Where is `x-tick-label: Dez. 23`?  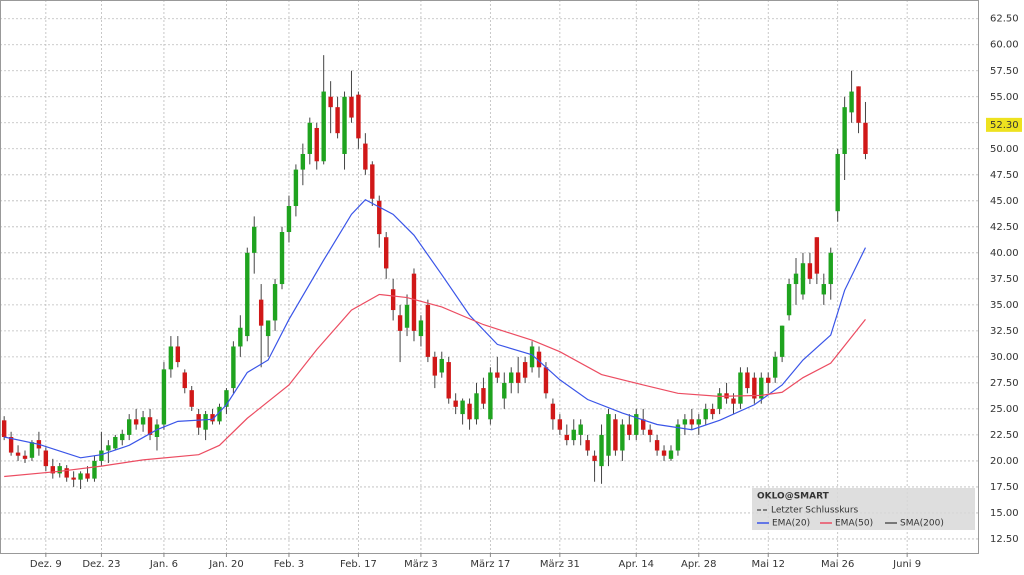 x-tick-label: Dez. 23 is located at coordinates (101, 564).